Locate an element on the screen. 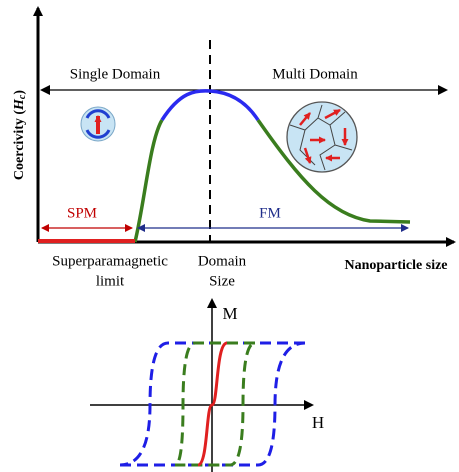  fm-label: FM is located at coordinates (270, 213).